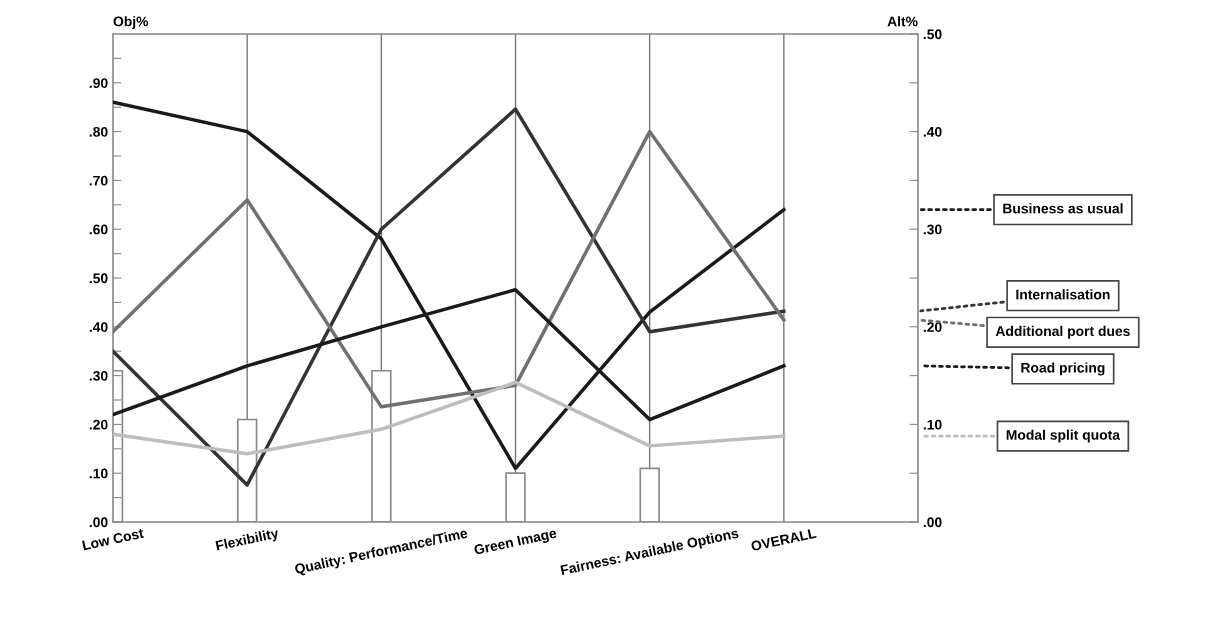 This screenshot has height=631, width=1213. I want to click on y-tick-label: .90, so click(98, 83).